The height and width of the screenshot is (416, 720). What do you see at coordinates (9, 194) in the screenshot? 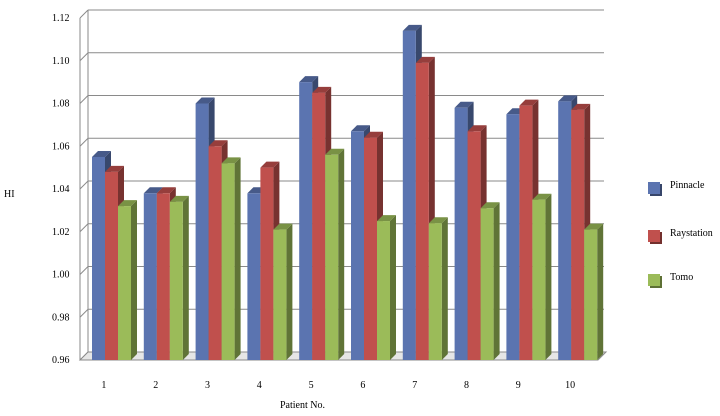
I see `y-axis-title: HI` at bounding box center [9, 194].